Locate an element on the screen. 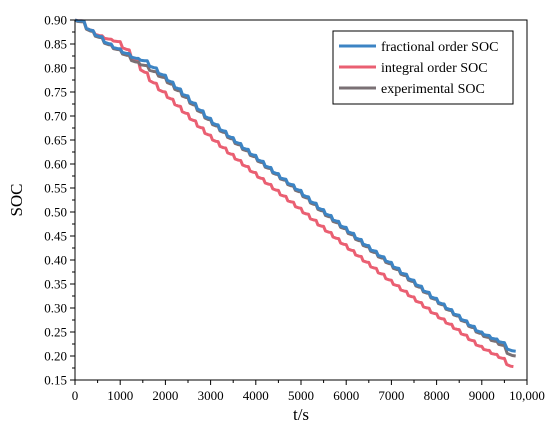 This screenshot has width=550, height=437. x-tick-label: 4000 is located at coordinates (256, 395).